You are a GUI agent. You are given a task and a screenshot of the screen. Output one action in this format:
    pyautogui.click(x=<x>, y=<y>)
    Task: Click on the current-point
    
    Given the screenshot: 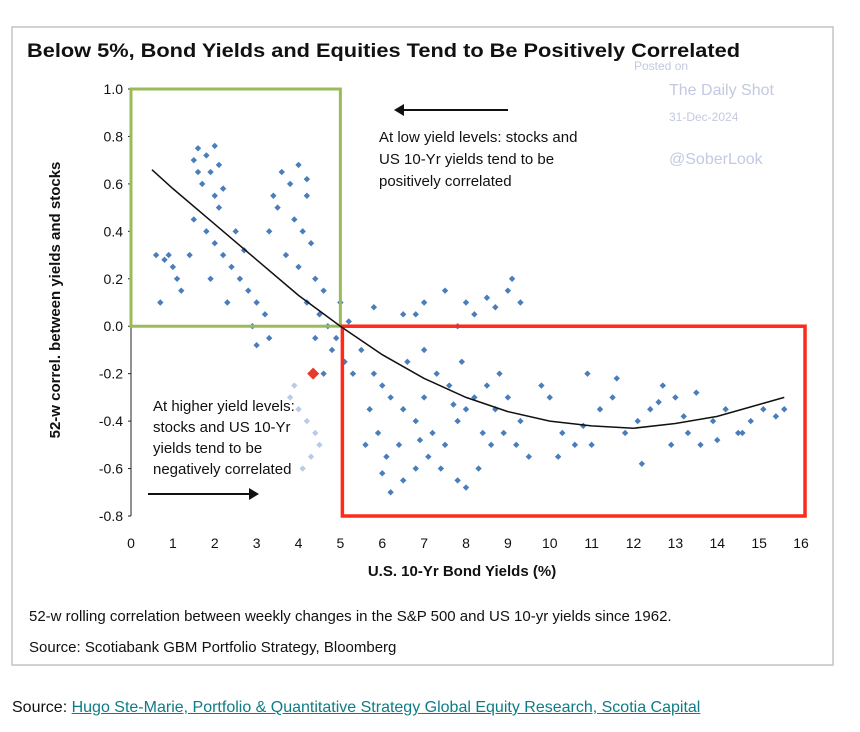 What is the action you would take?
    pyautogui.click(x=313, y=373)
    